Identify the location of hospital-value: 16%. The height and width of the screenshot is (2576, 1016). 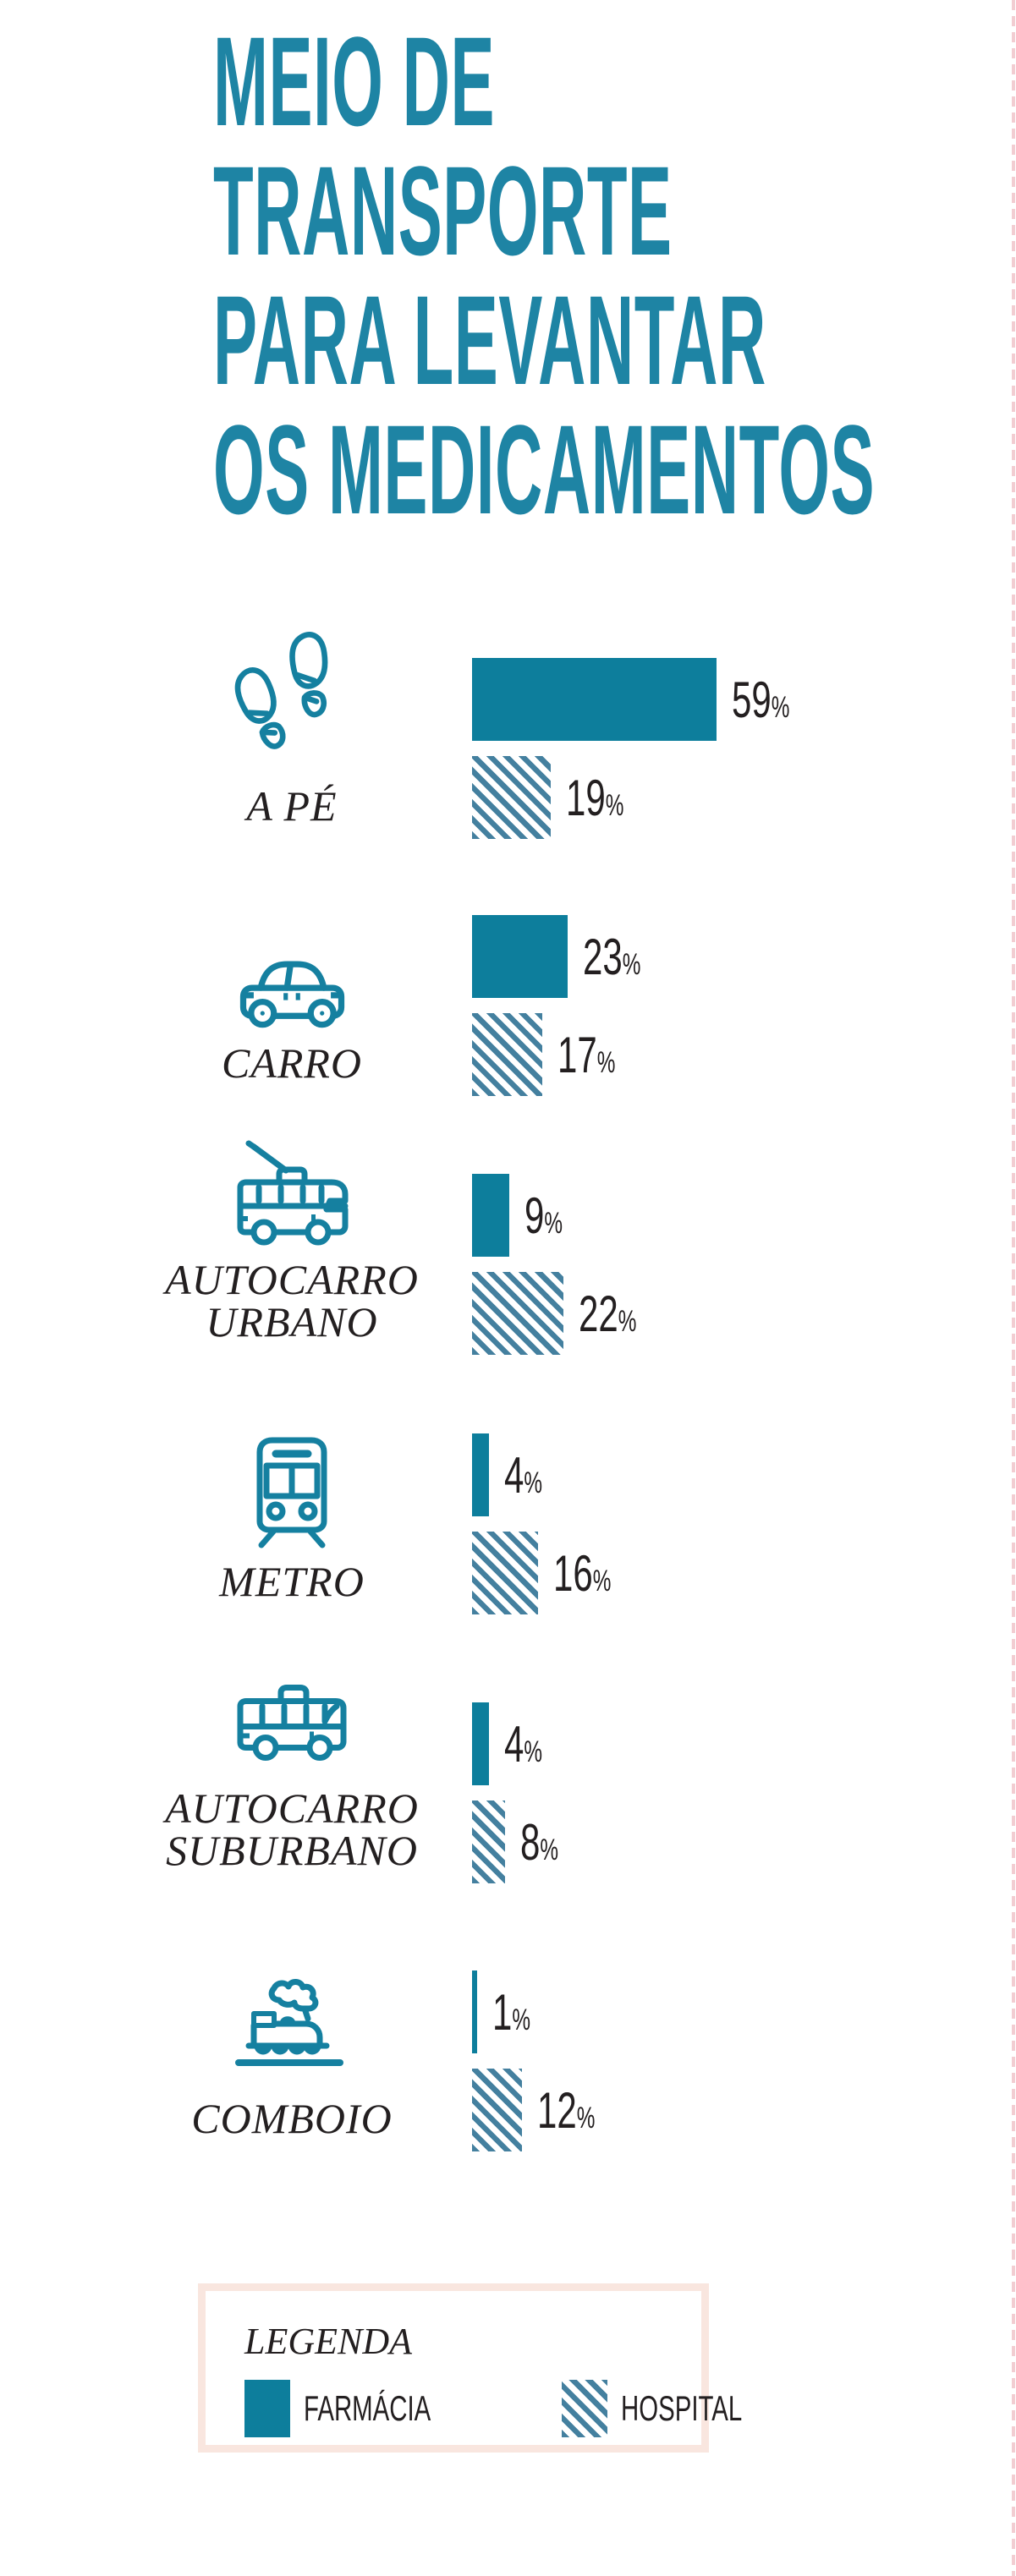
(582, 1573).